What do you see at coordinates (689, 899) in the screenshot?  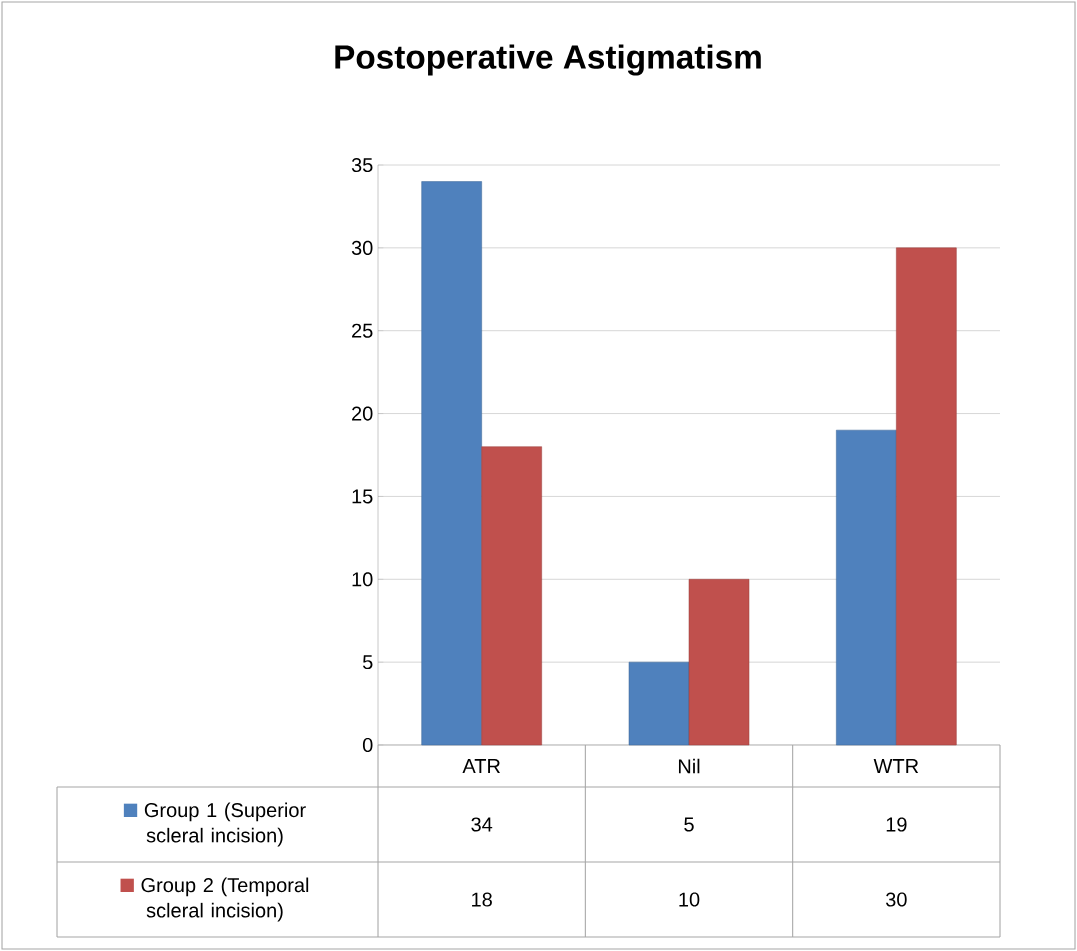 I see `data-label: 10` at bounding box center [689, 899].